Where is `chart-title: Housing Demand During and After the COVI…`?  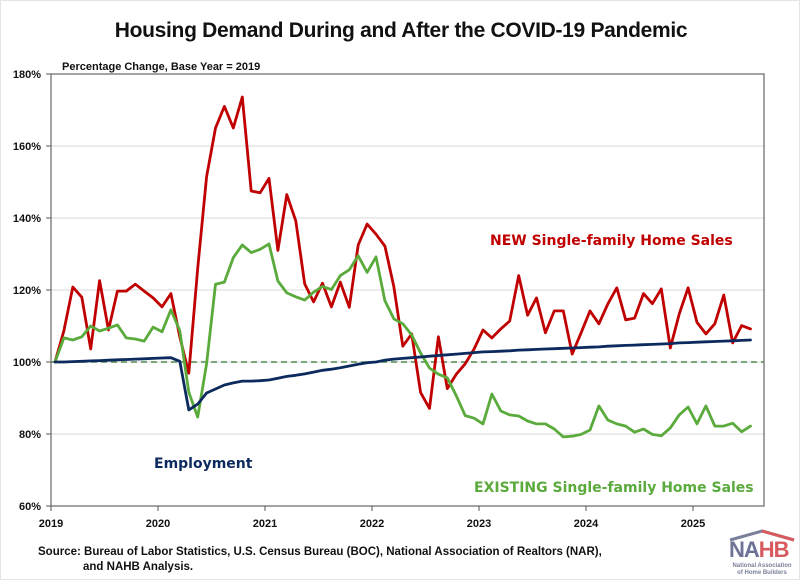
chart-title: Housing Demand During and After the COVI… is located at coordinates (401, 30).